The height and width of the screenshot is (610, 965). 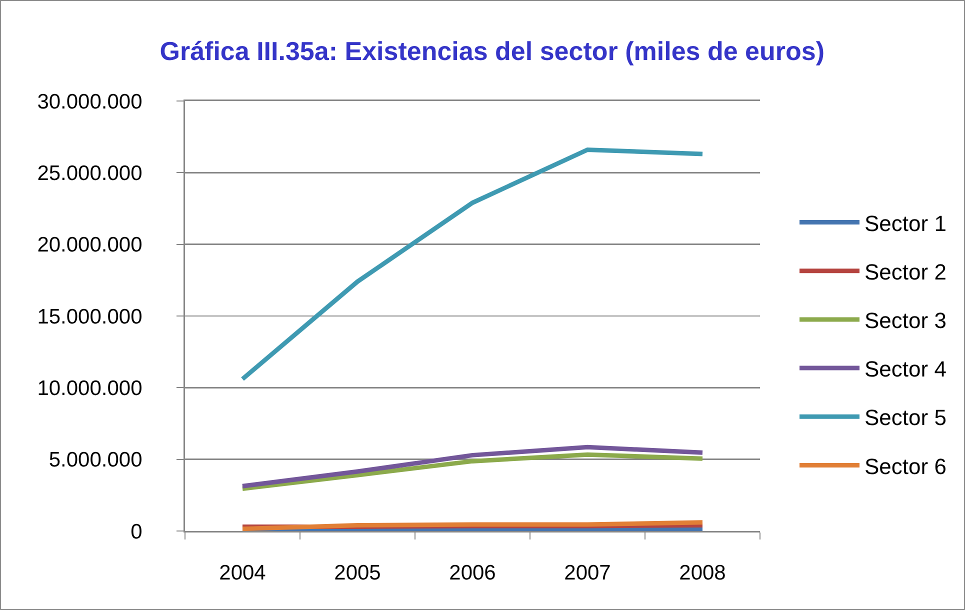 What do you see at coordinates (89, 316) in the screenshot?
I see `y-tick-label: 15.000.000` at bounding box center [89, 316].